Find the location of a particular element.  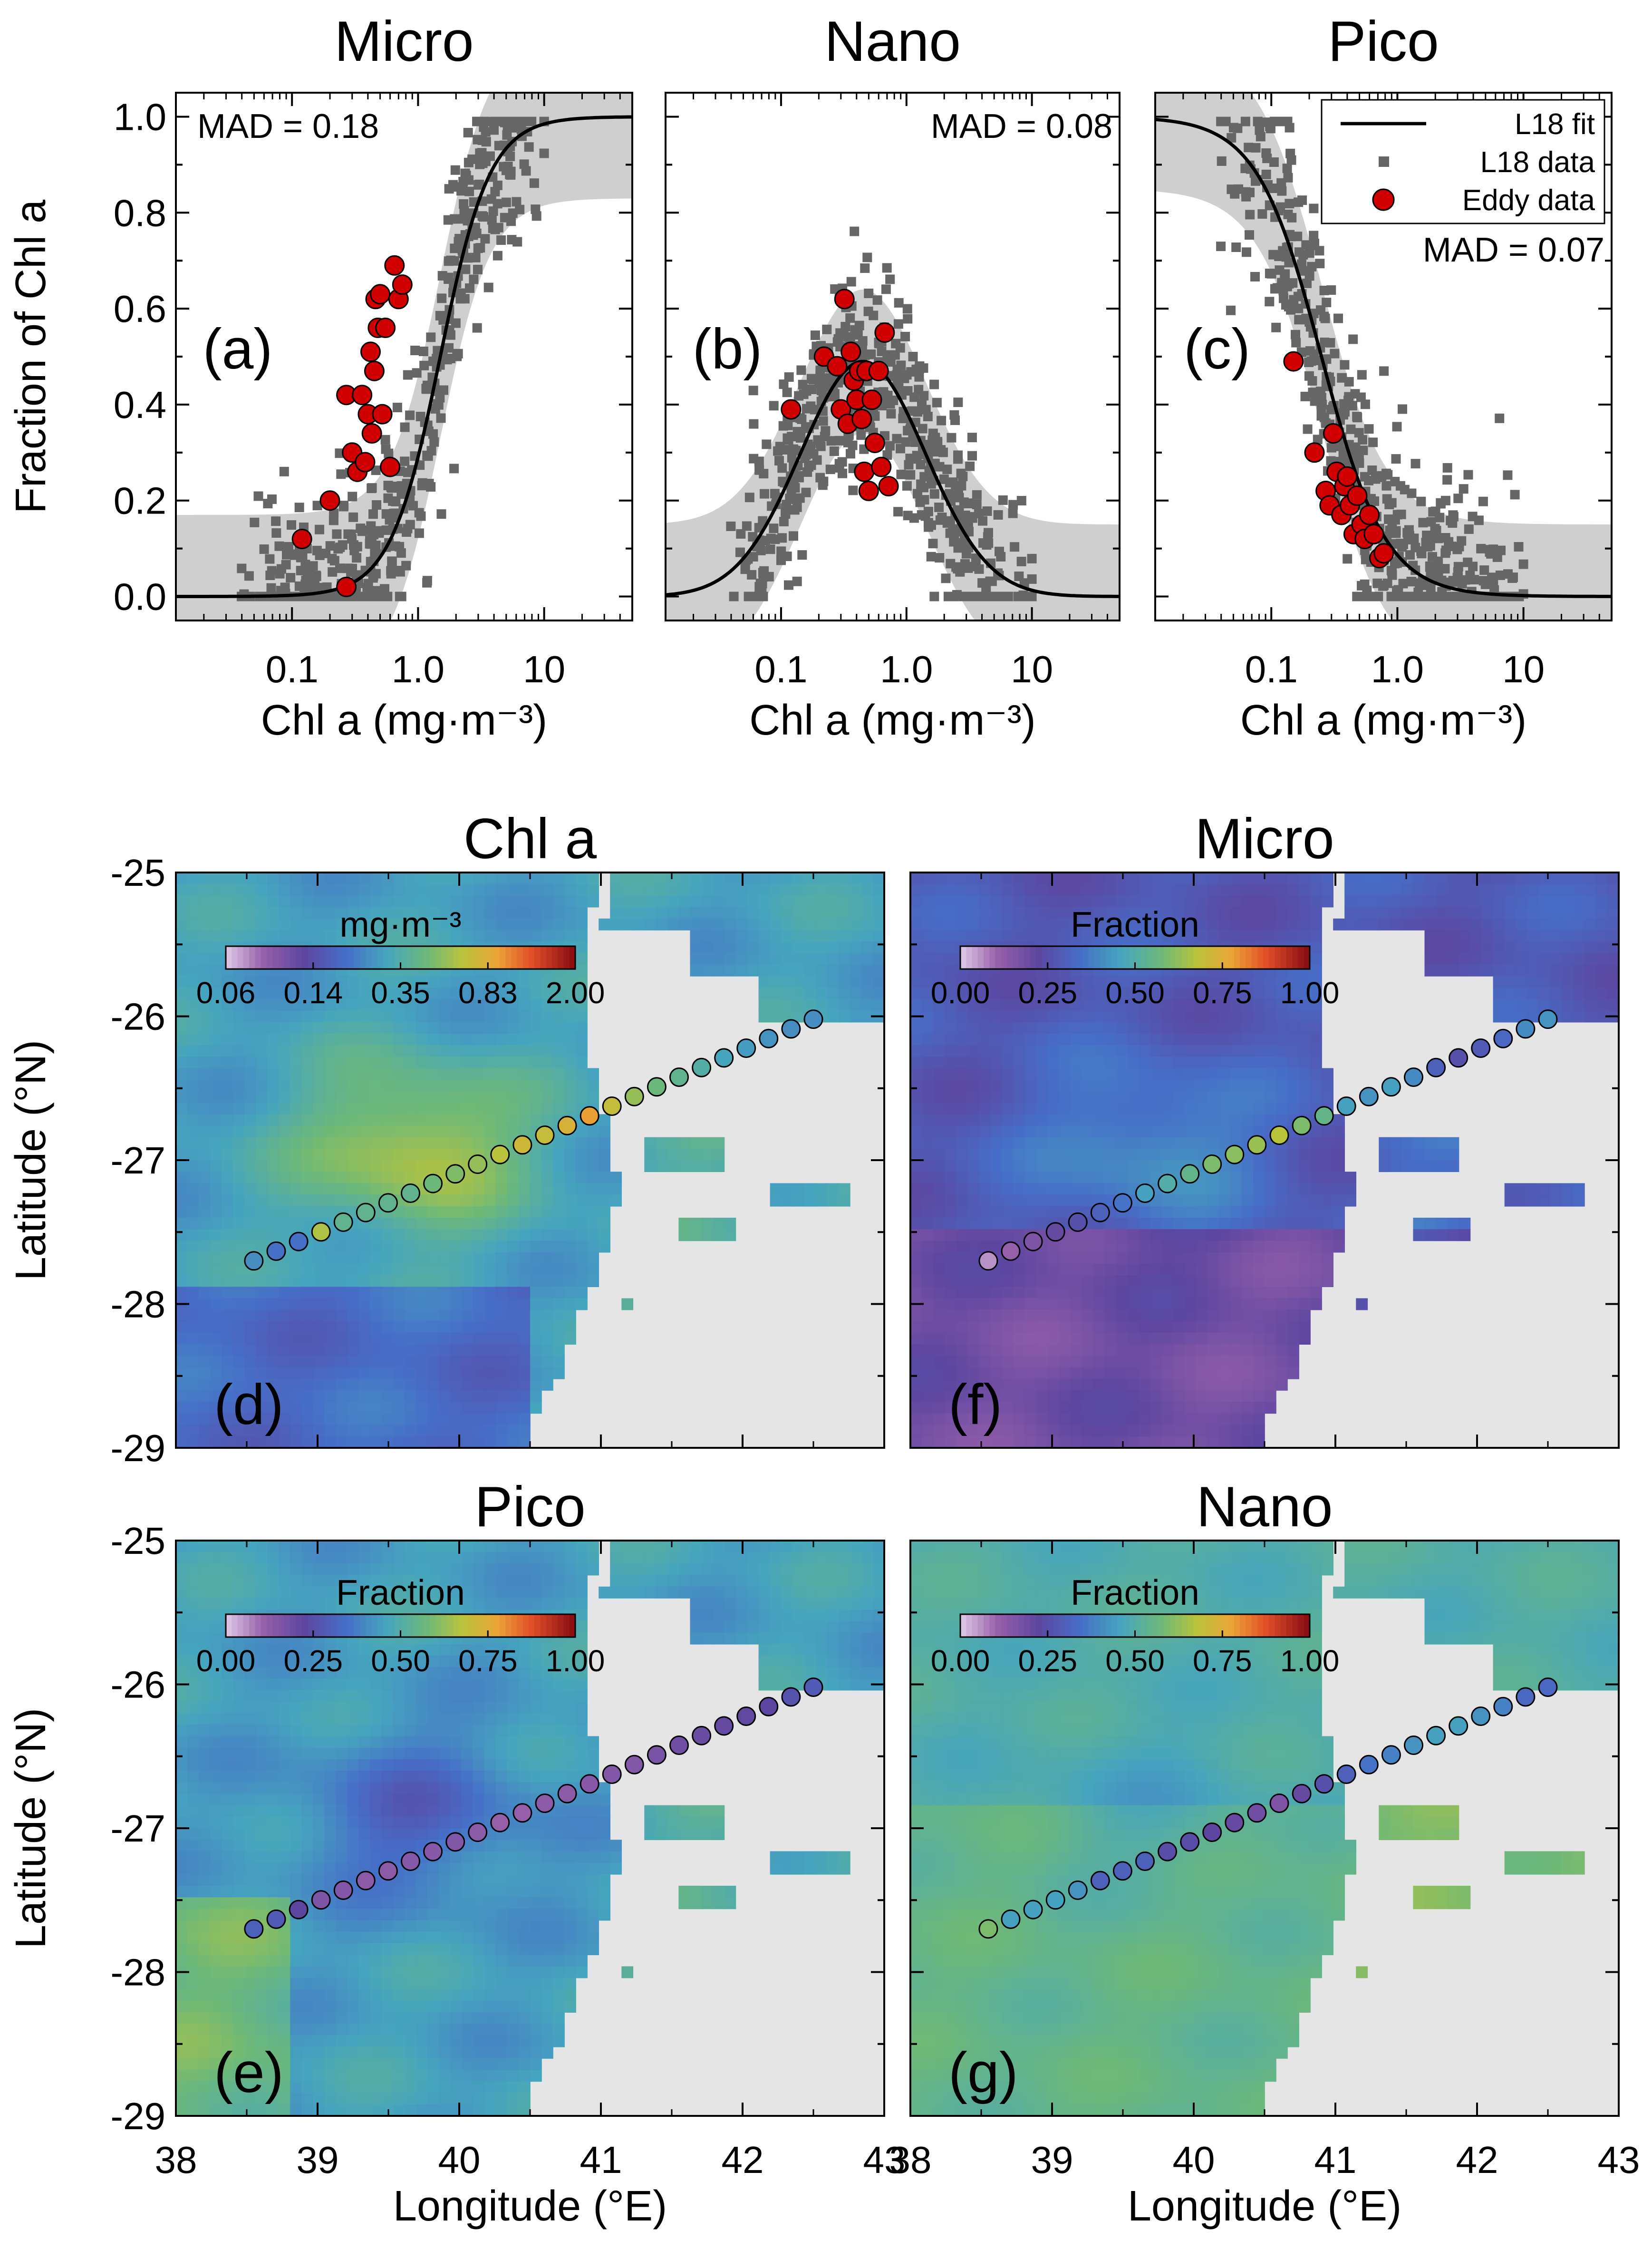

eddy-data-point is located at coordinates (1348, 476).